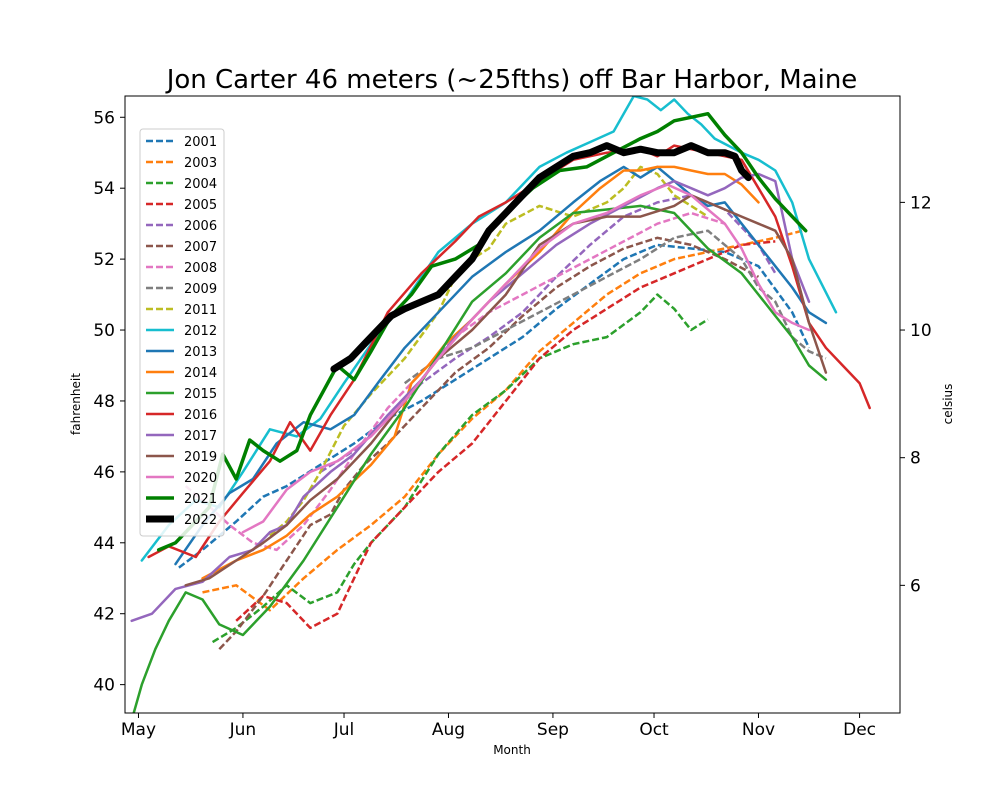 The image size is (1000, 800). I want to click on x-axis-label: Month, so click(512, 750).